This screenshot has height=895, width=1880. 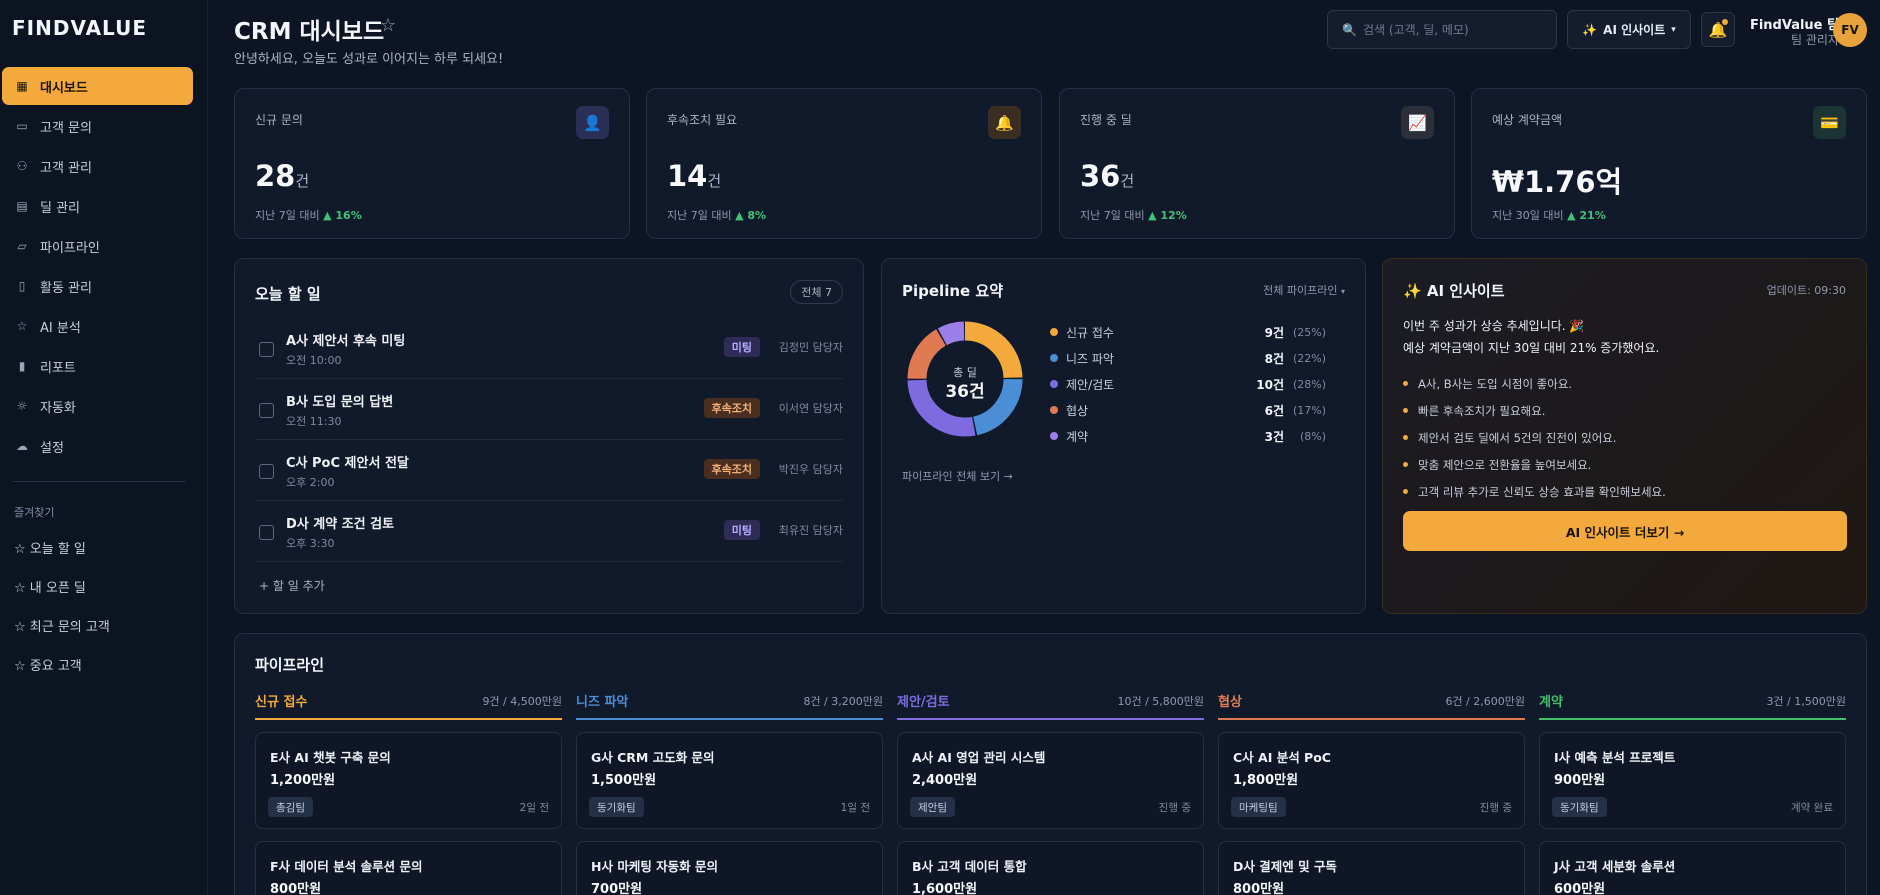 What do you see at coordinates (97, 446) in the screenshot?
I see `sidebar-item-settings: ☁ 설정` at bounding box center [97, 446].